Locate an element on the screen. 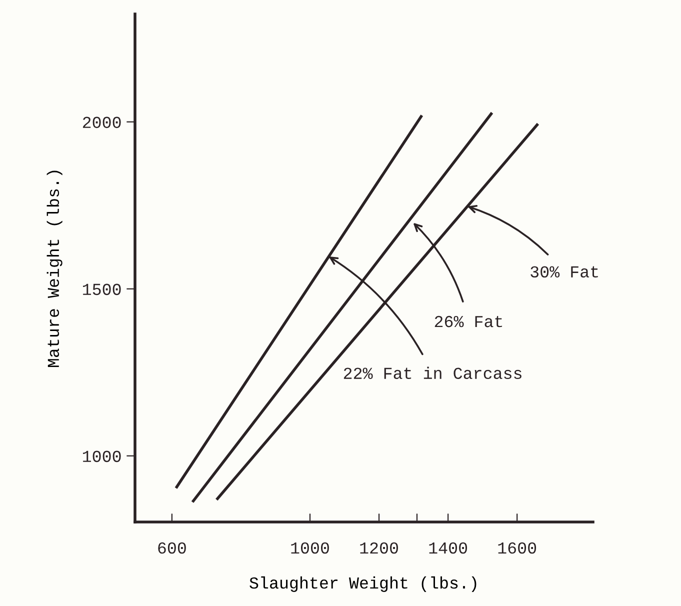 The width and height of the screenshot is (681, 606). x-tick-label: 1600 is located at coordinates (517, 548).